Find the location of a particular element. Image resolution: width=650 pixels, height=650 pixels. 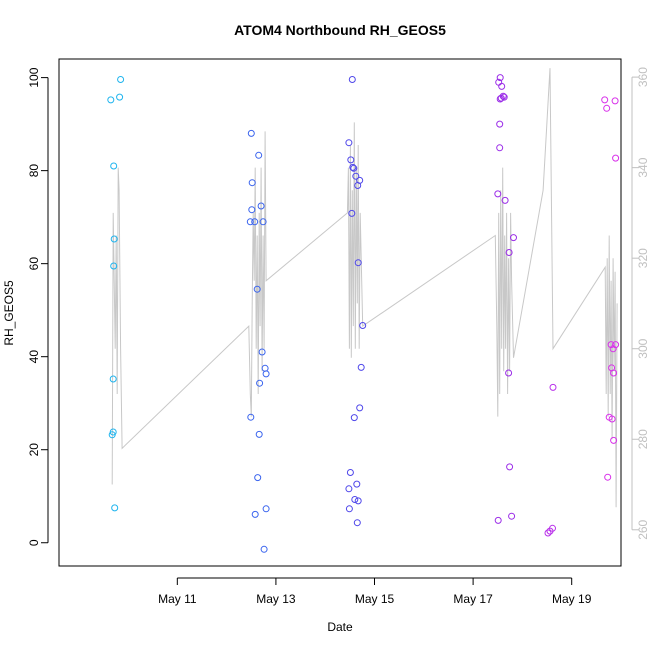

x-tick-label: May 17 is located at coordinates (473, 599).